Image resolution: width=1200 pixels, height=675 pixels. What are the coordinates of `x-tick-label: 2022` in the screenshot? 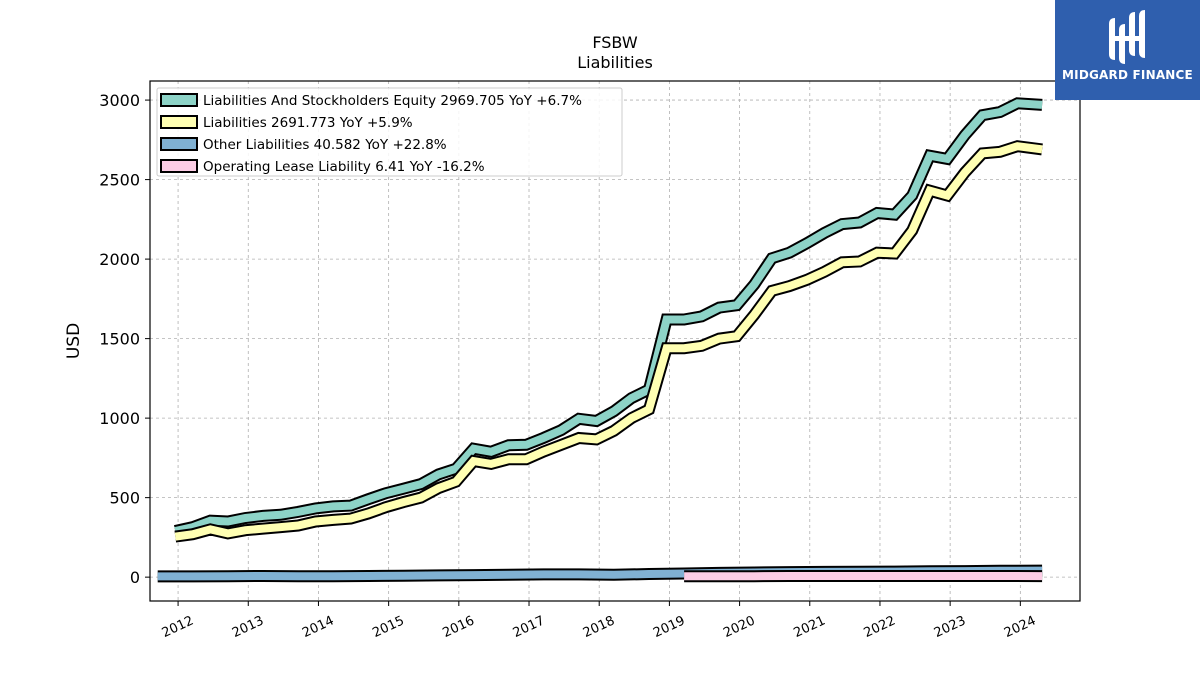 It's located at (880, 627).